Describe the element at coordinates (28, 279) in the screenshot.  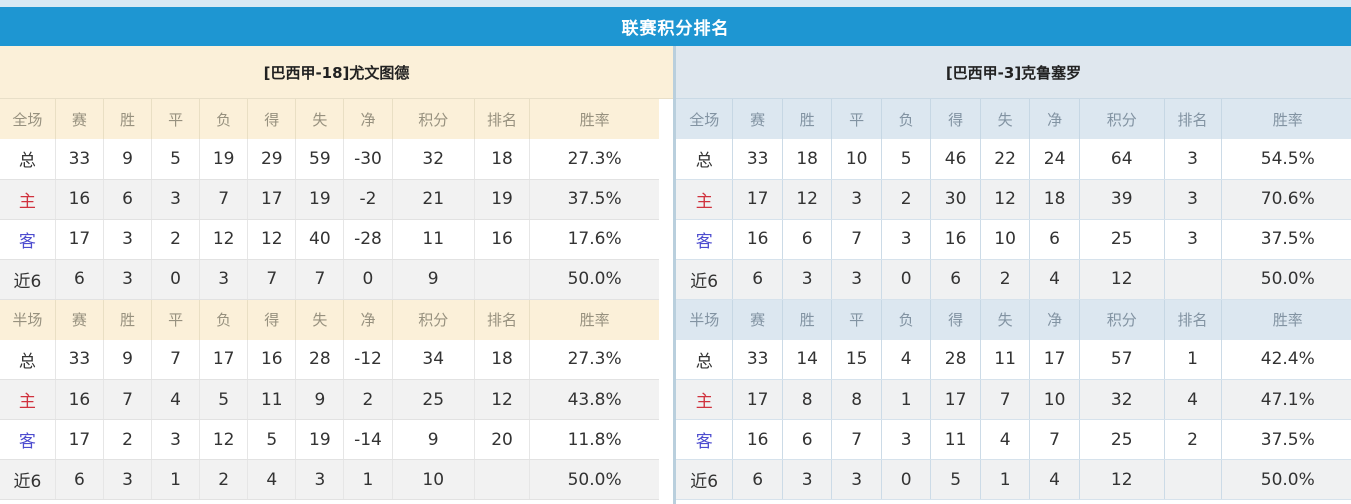
I see `row-label: 近6` at that location.